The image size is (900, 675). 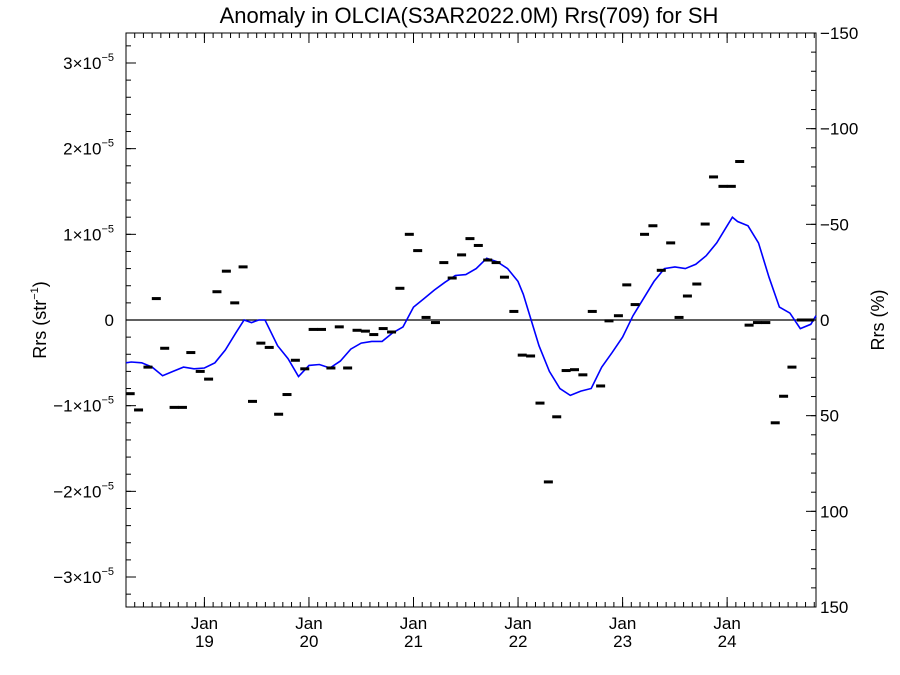 I want to click on x-tick-year: 23, so click(x=622, y=641).